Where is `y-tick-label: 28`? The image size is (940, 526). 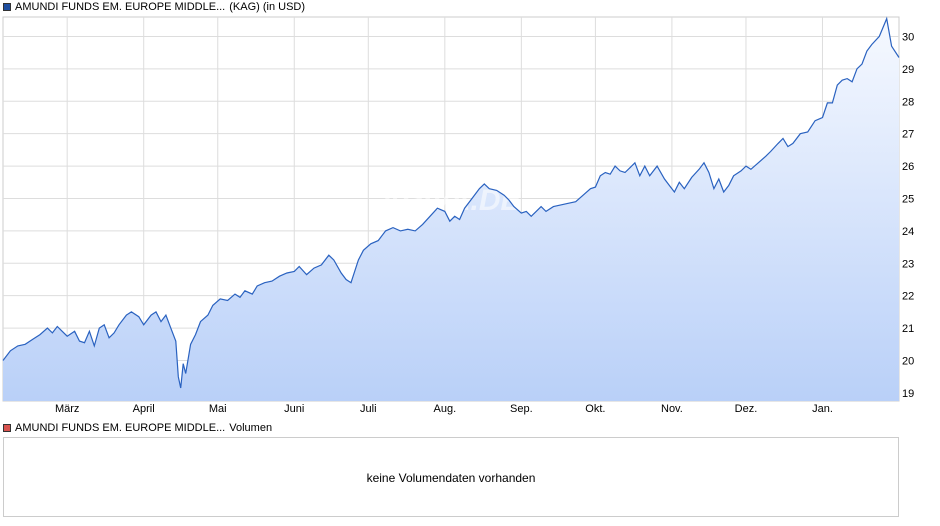
y-tick-label: 28 is located at coordinates (908, 102).